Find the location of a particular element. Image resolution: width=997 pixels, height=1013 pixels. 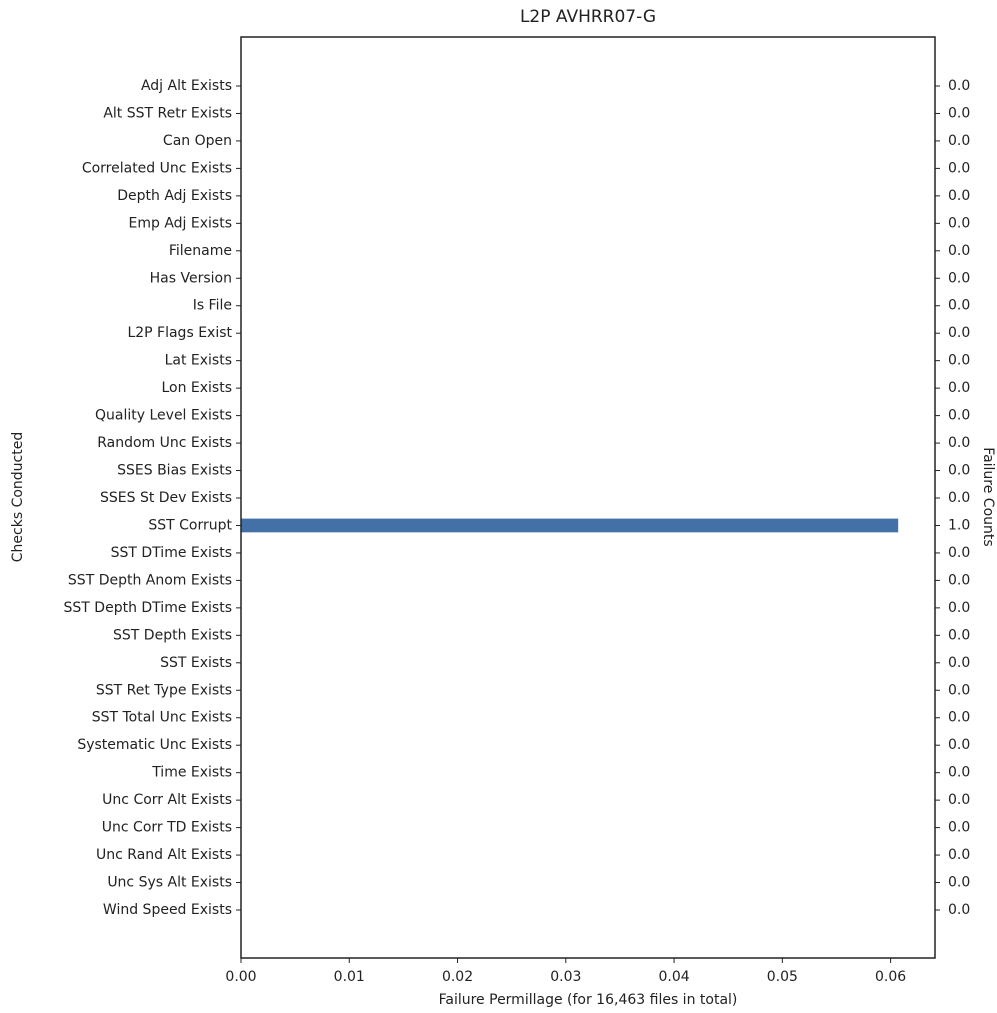

x-tick-label: 0.02 is located at coordinates (457, 977).